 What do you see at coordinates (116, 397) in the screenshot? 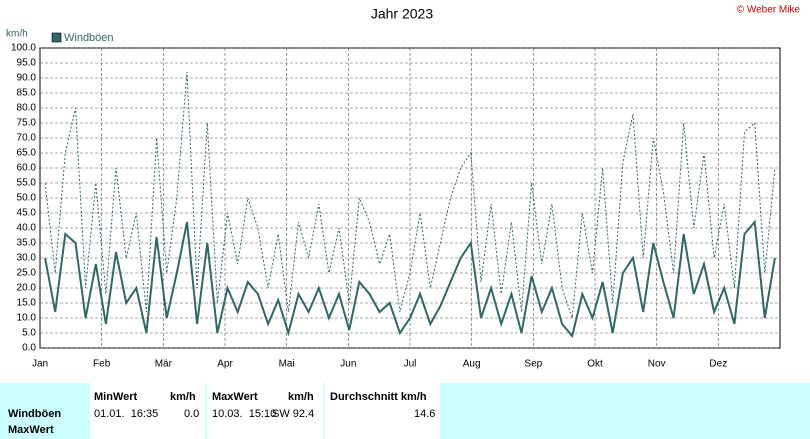
I see `header: MinWert` at bounding box center [116, 397].